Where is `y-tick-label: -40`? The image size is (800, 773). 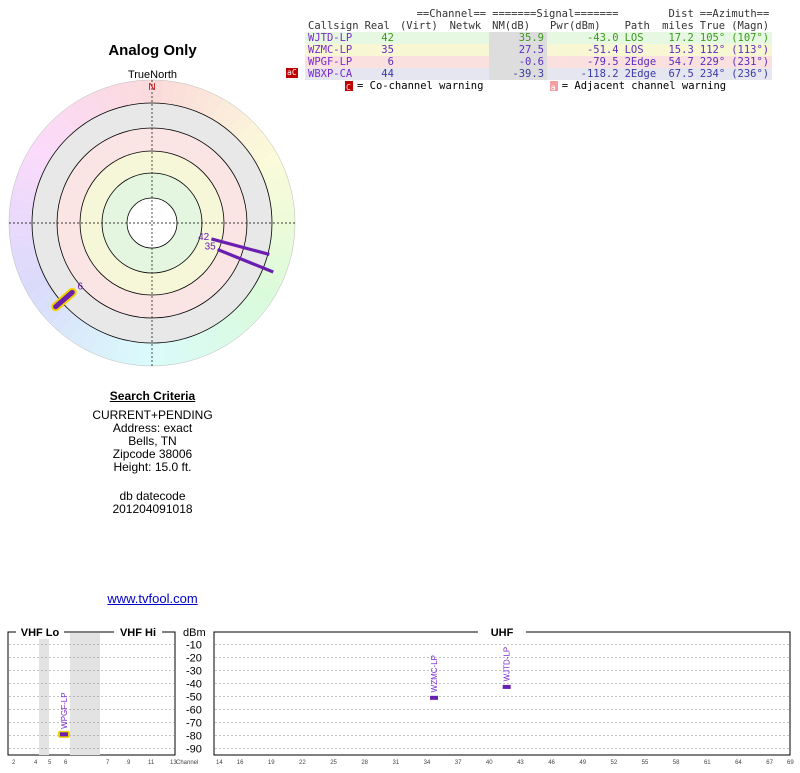
y-tick-label: -40 is located at coordinates (194, 685).